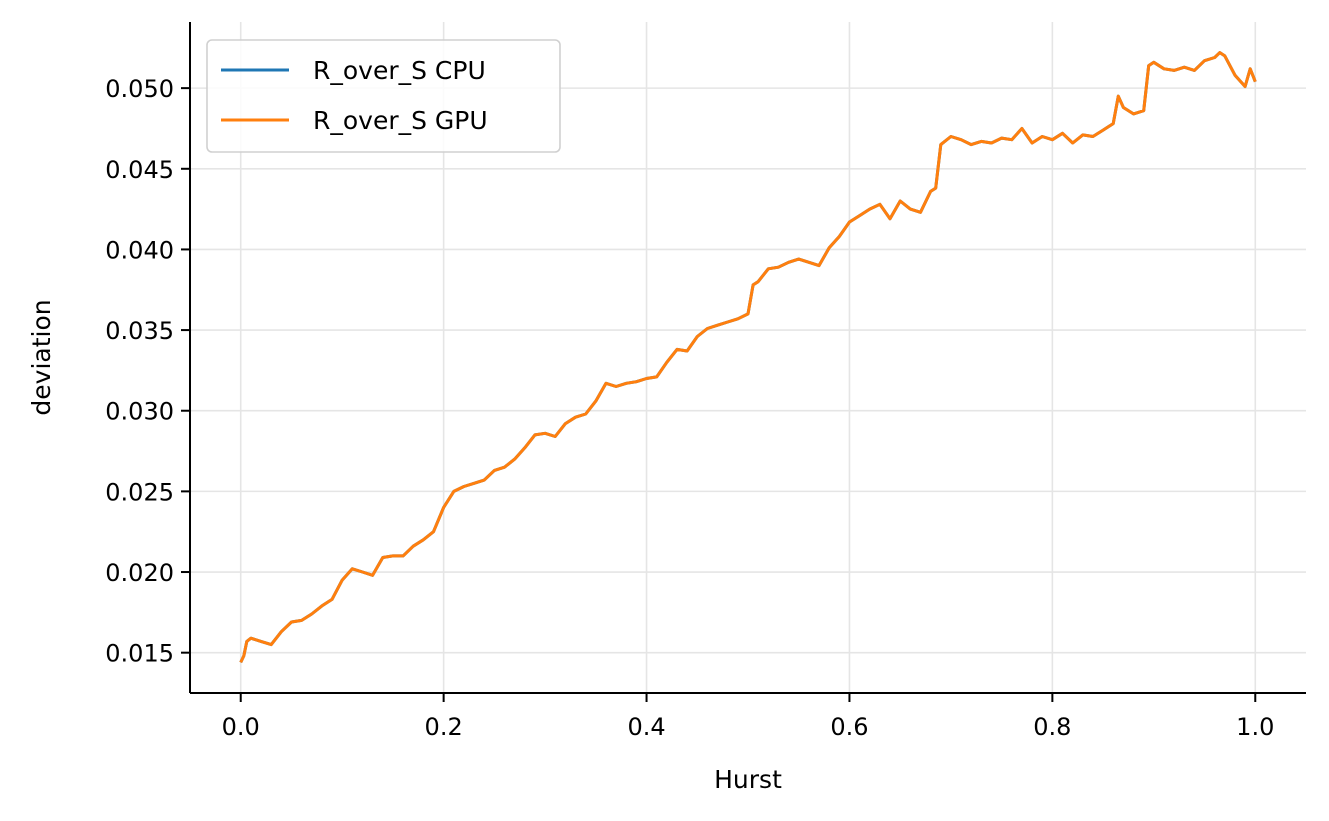 This screenshot has height=821, width=1329. I want to click on legend: R_over_S CPU R_over_S GPU, so click(383, 96).